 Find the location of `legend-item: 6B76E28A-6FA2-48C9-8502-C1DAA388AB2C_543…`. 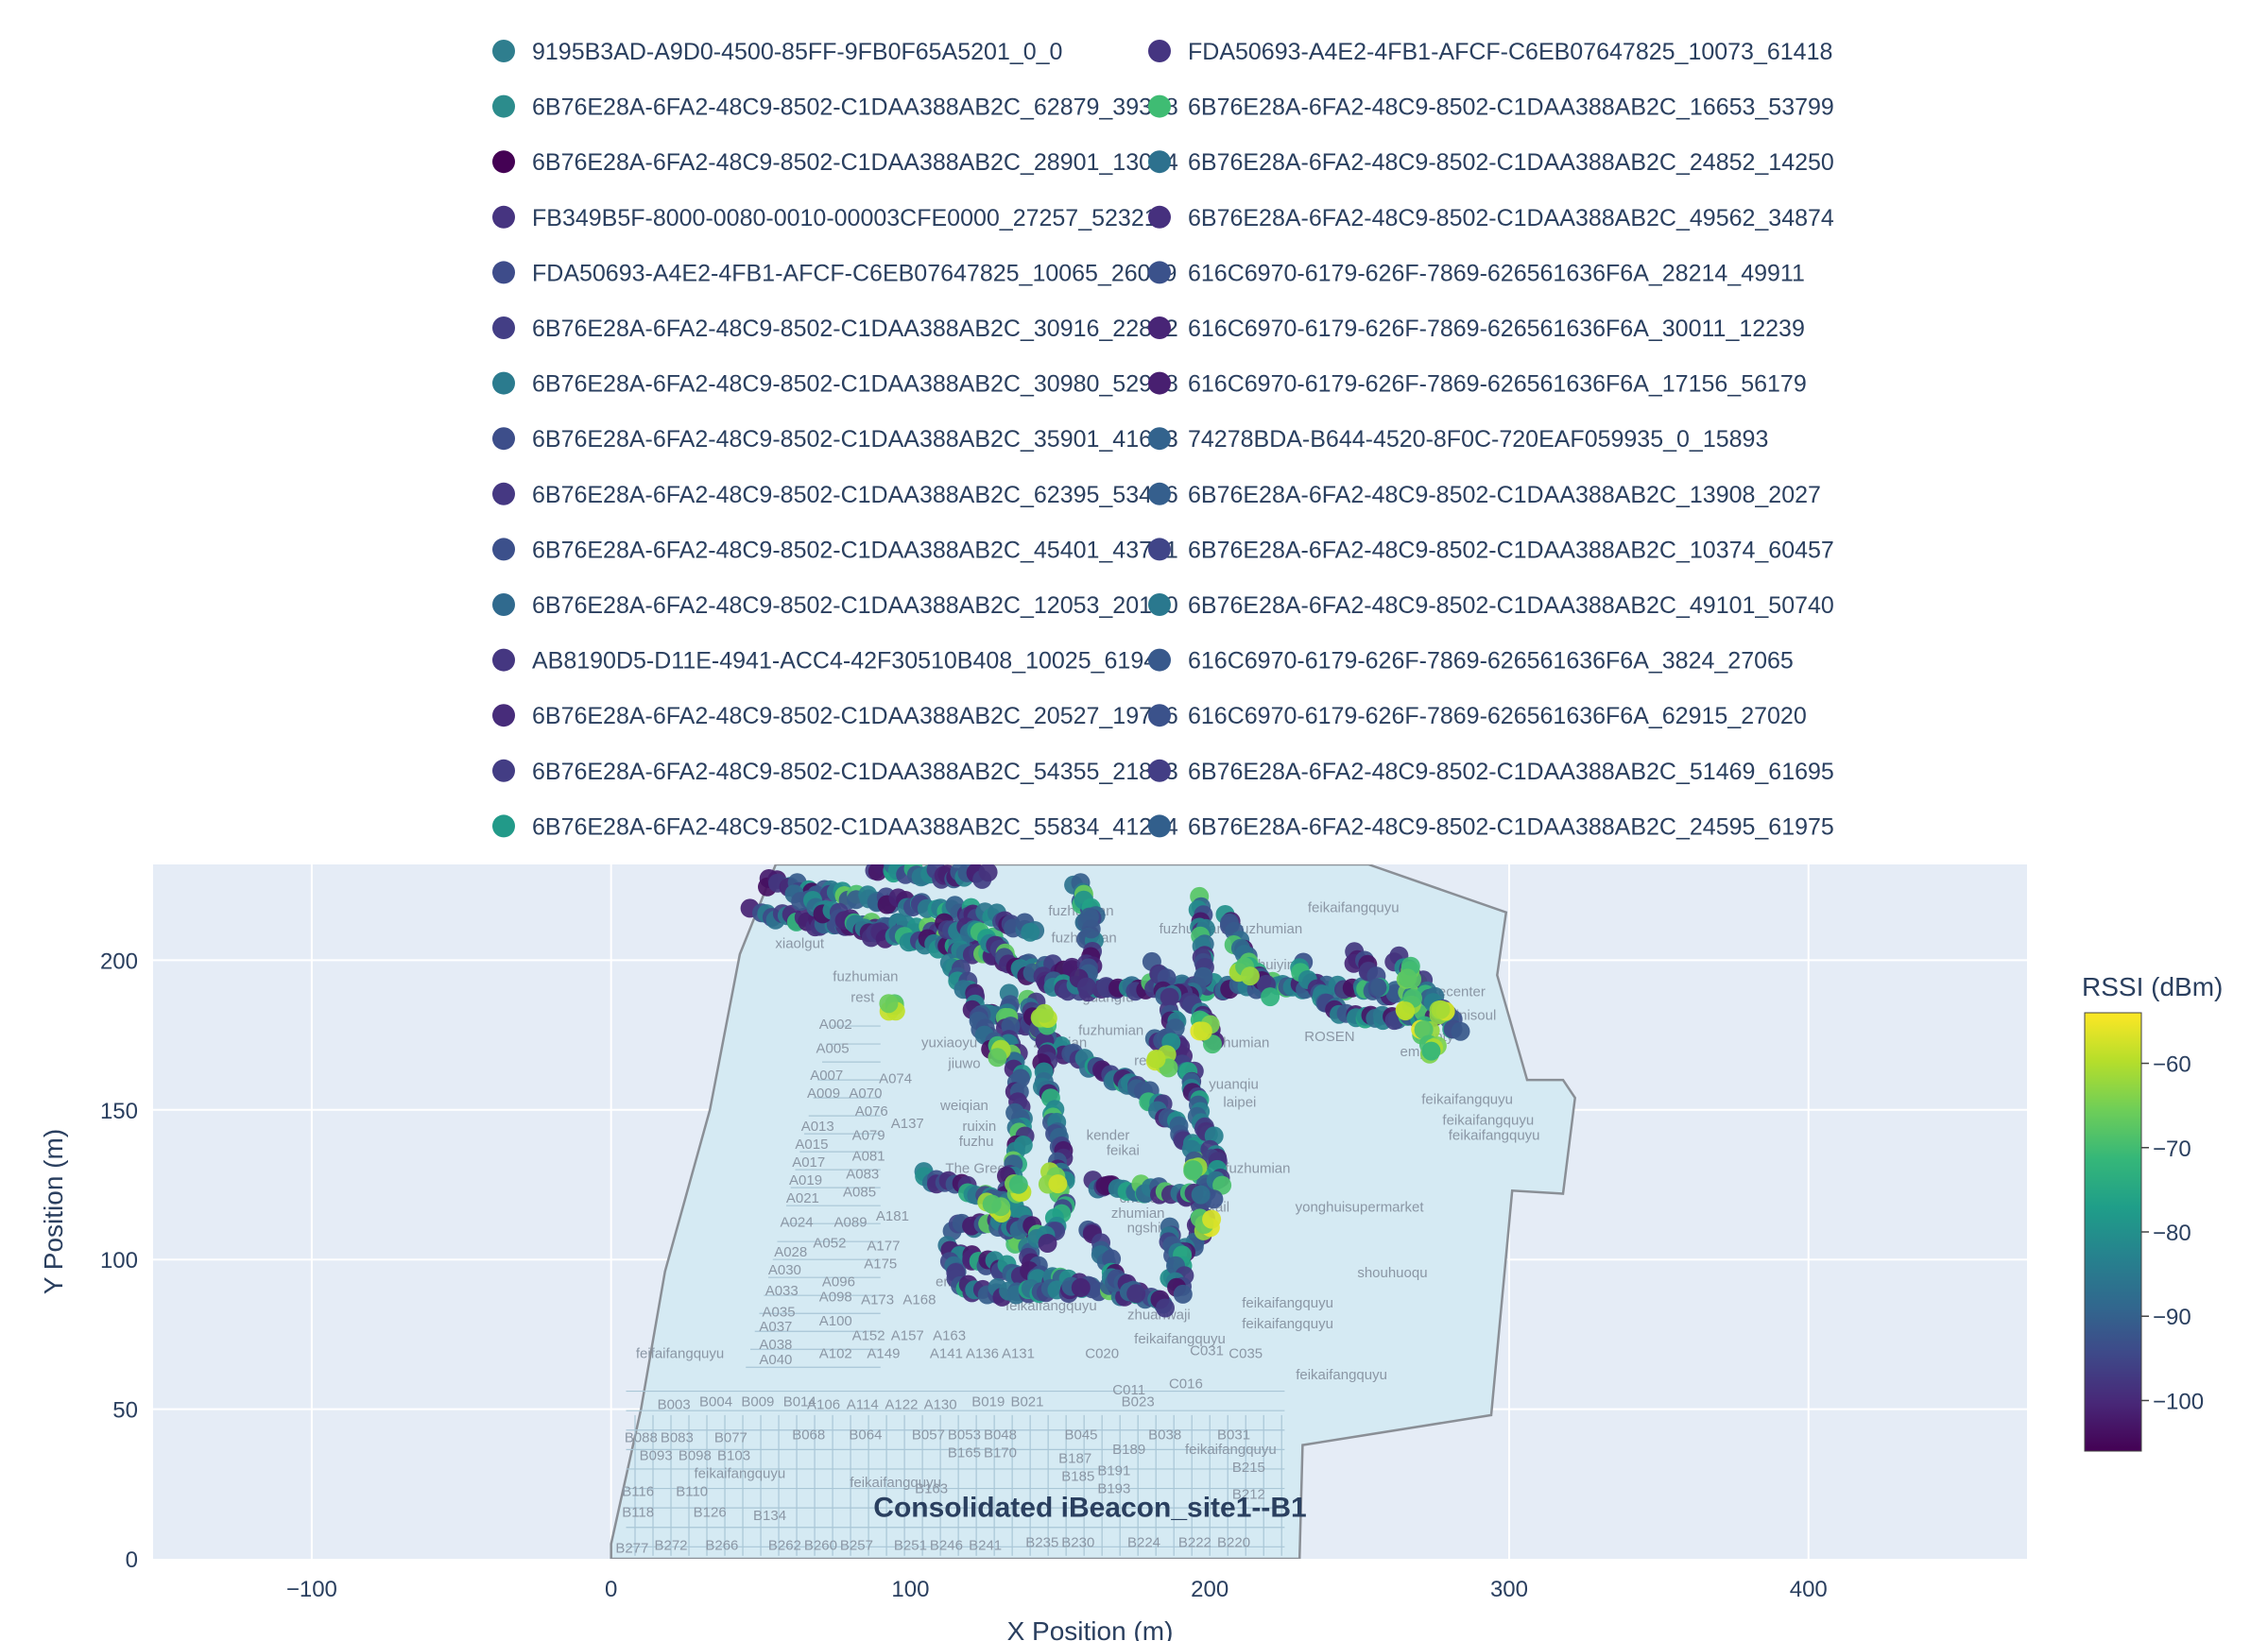

legend-item: 6B76E28A-6FA2-48C9-8502-C1DAA388AB2C_543… is located at coordinates (835, 772).